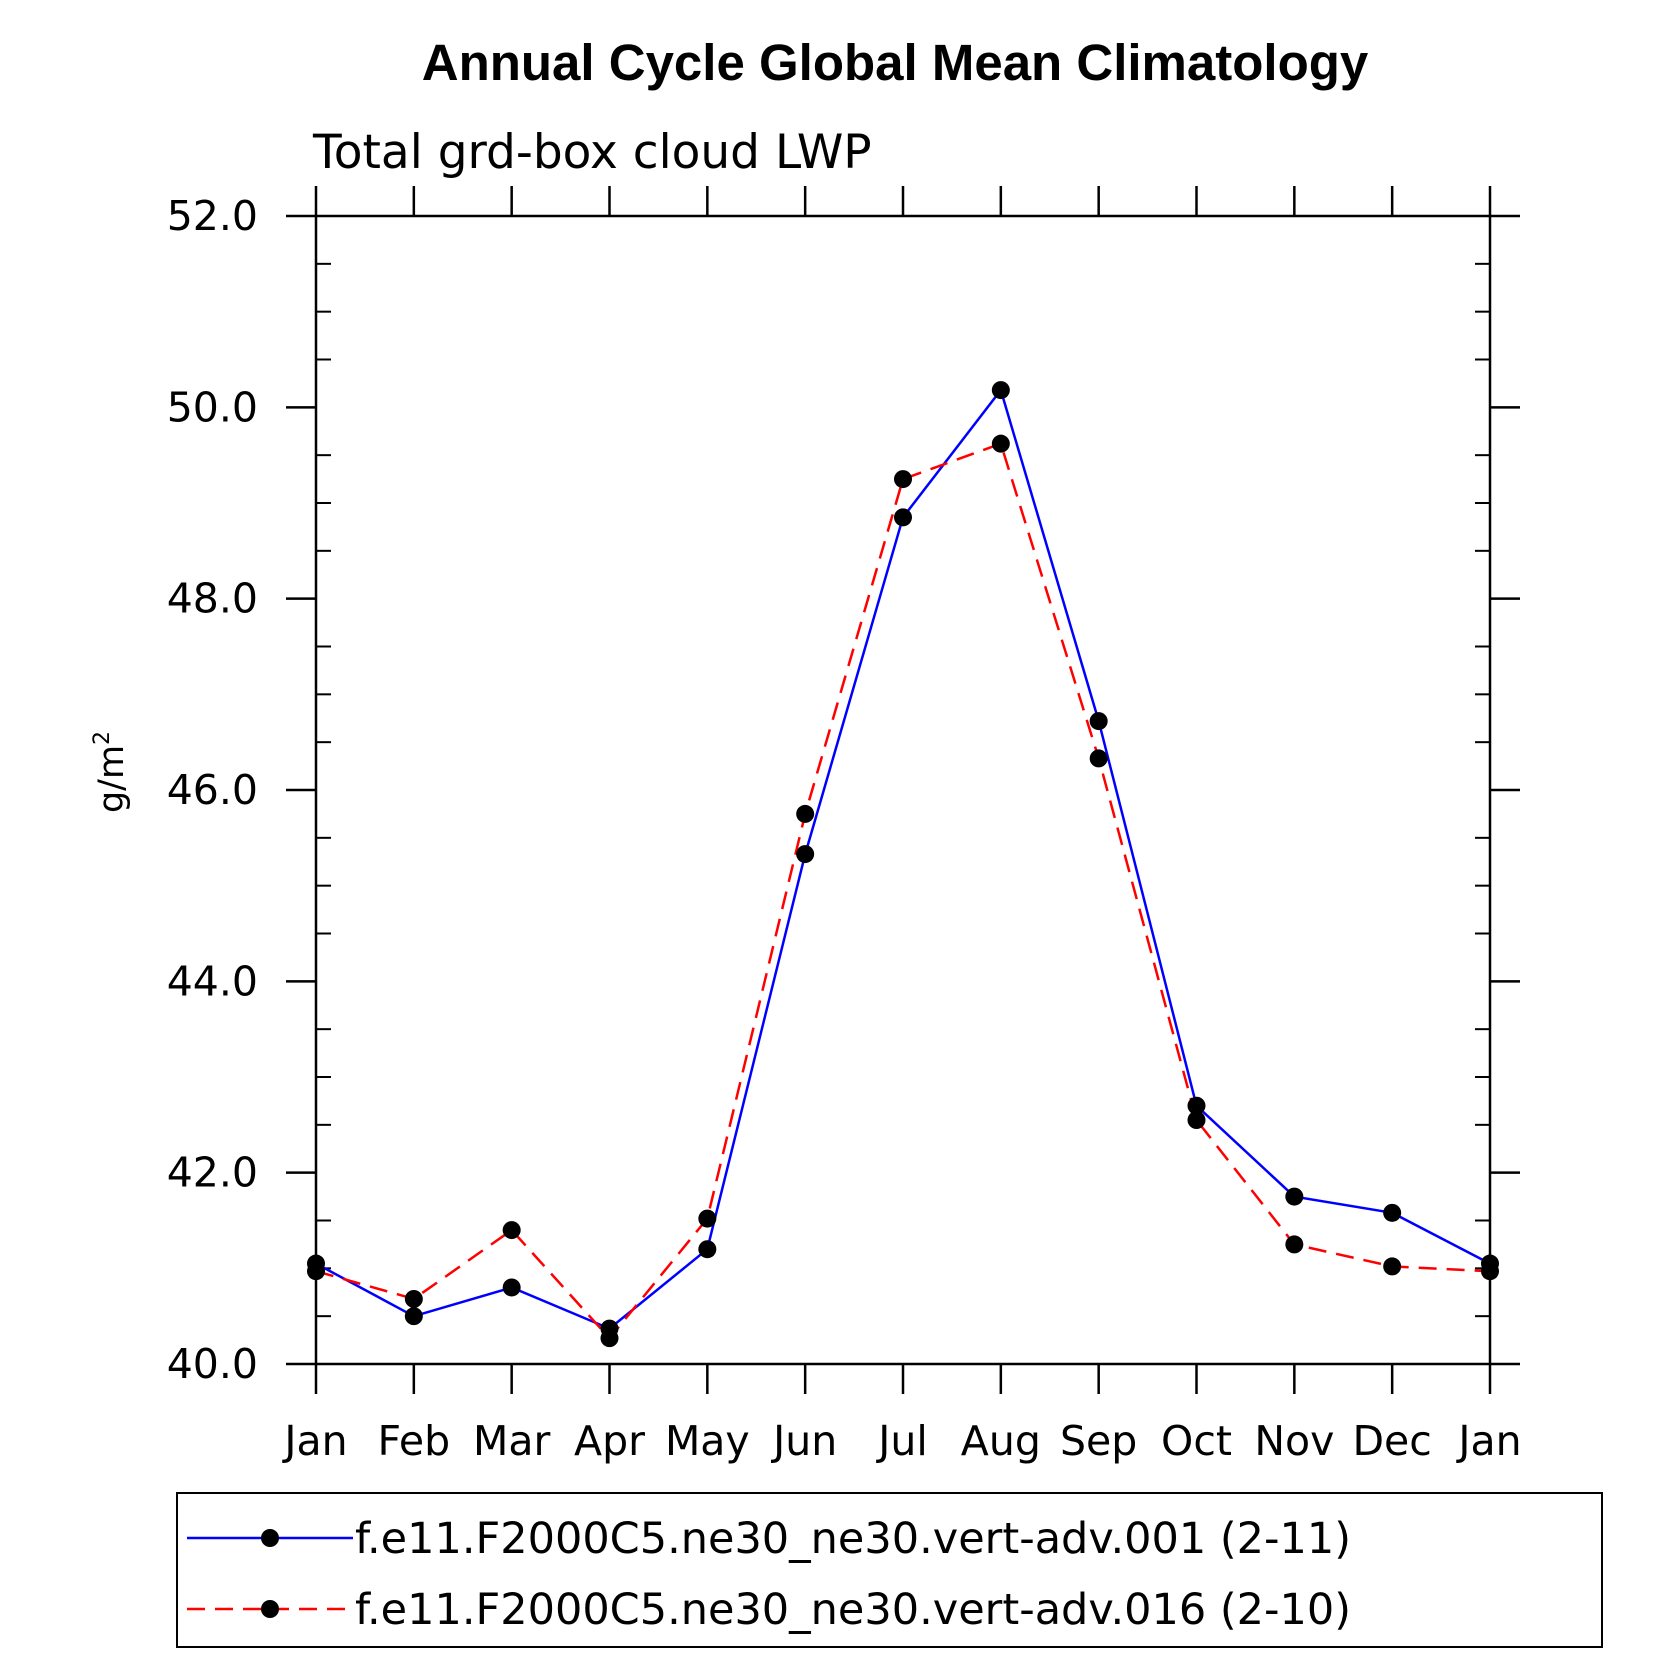 The height and width of the screenshot is (1674, 1669). What do you see at coordinates (212, 981) in the screenshot?
I see `y-tick-label: 44.0` at bounding box center [212, 981].